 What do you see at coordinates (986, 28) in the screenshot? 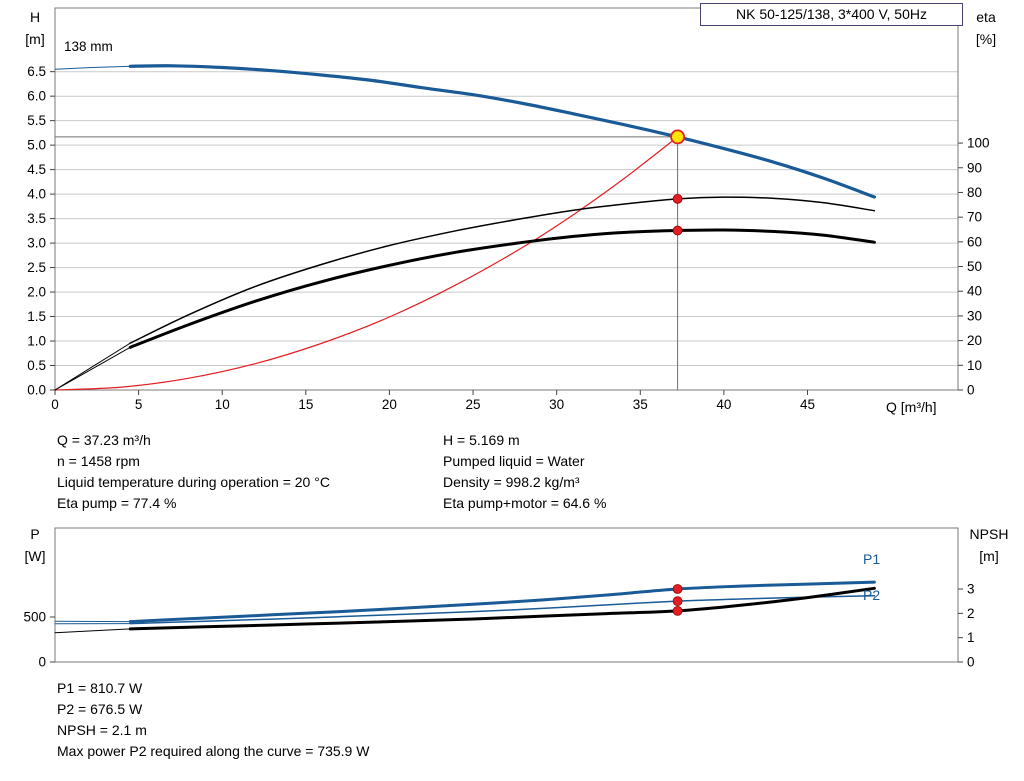
I see `eta-axis-title: eta [%]` at bounding box center [986, 28].